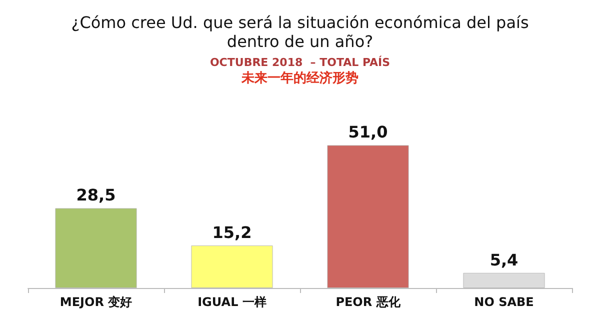 The width and height of the screenshot is (600, 324). Describe the element at coordinates (300, 62) in the screenshot. I see `chart-subtitle: OCTUBRE 2018 – TOTAL PAÍS` at that location.